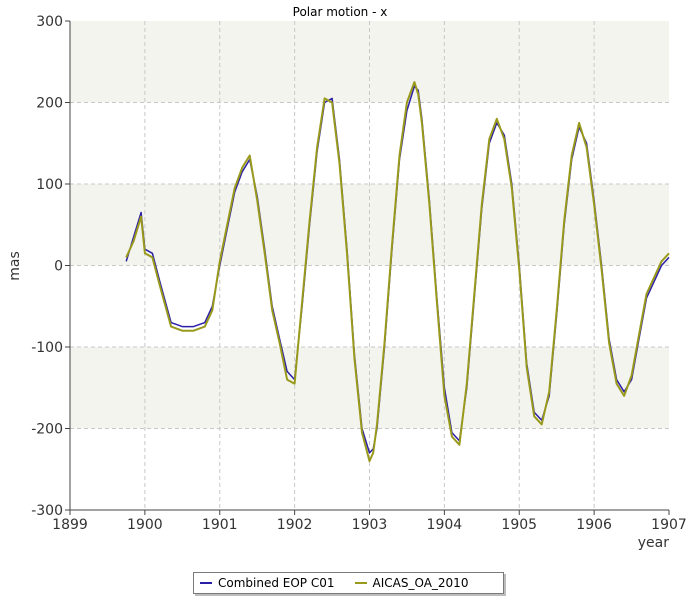 The image size is (700, 600). I want to click on x-tick-label: 1905, so click(519, 525).